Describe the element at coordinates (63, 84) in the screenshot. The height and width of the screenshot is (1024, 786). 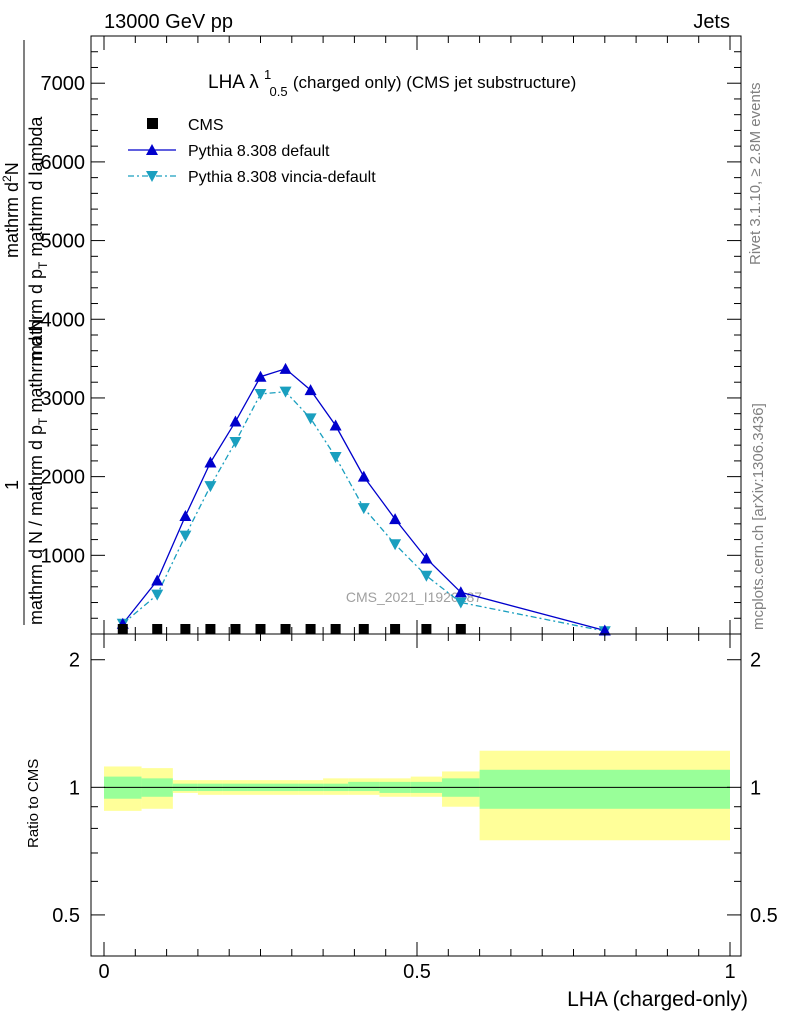
I see `main-y-tick-label: 7000` at that location.